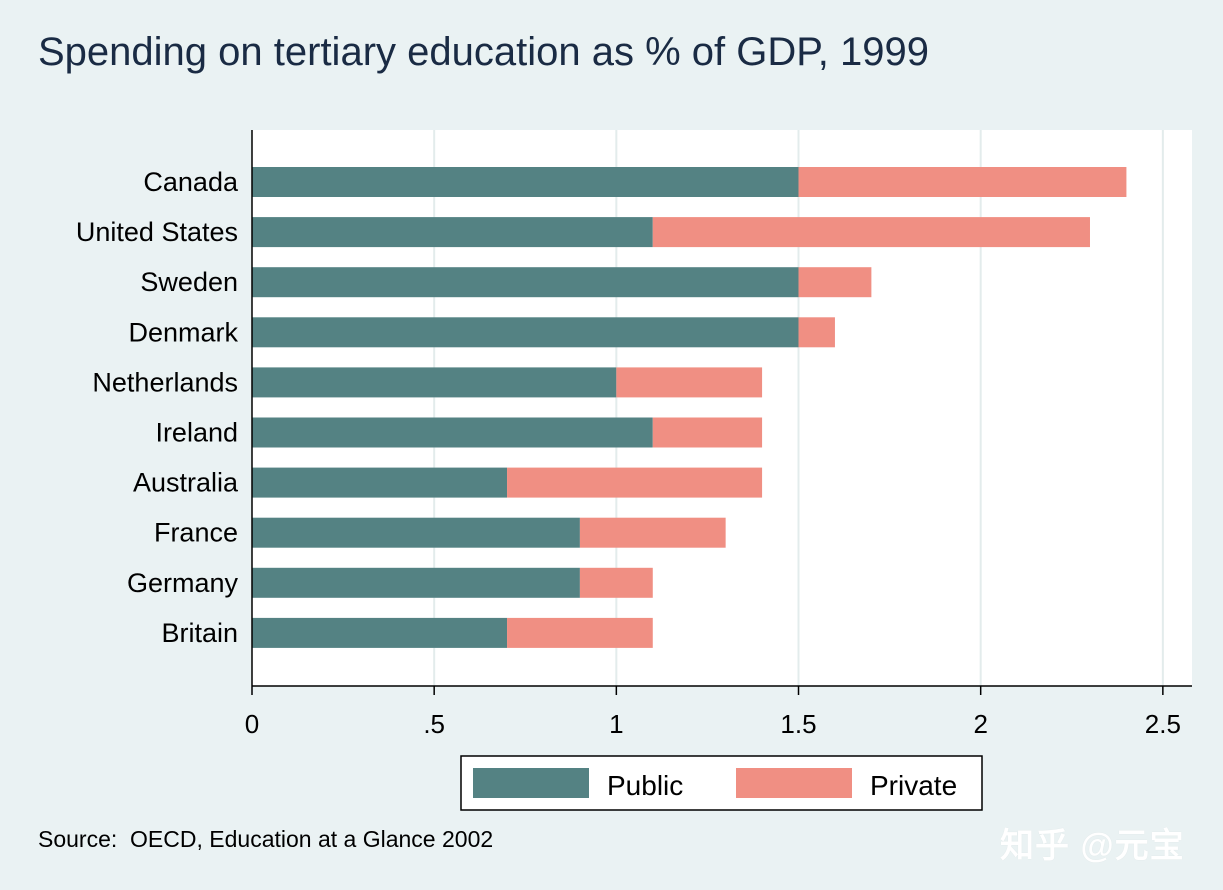 The image size is (1223, 890). Describe the element at coordinates (980, 724) in the screenshot. I see `x-tick-label: 2` at that location.